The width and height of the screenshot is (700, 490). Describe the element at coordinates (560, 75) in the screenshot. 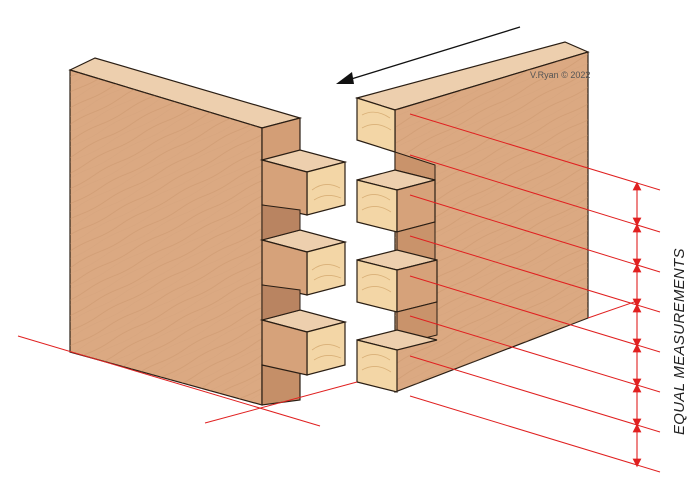

I see `copyright-text: V.Ryan © 2022` at that location.